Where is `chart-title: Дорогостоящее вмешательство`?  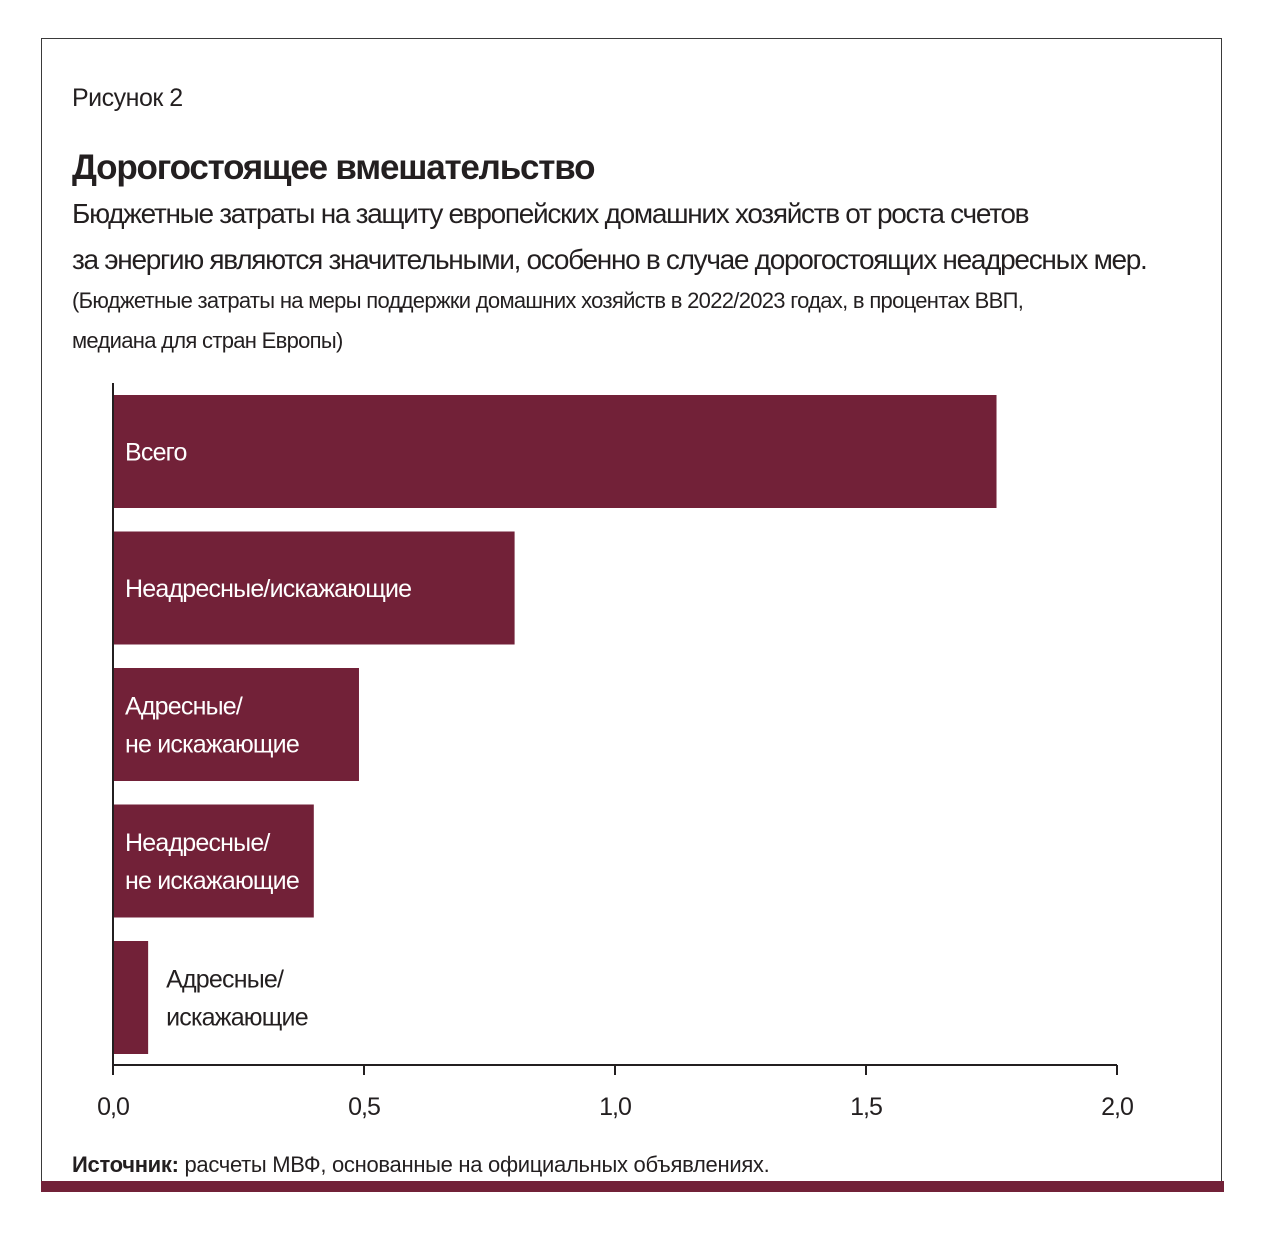 chart-title: Дорогостоящее вмешательство is located at coordinates (333, 167).